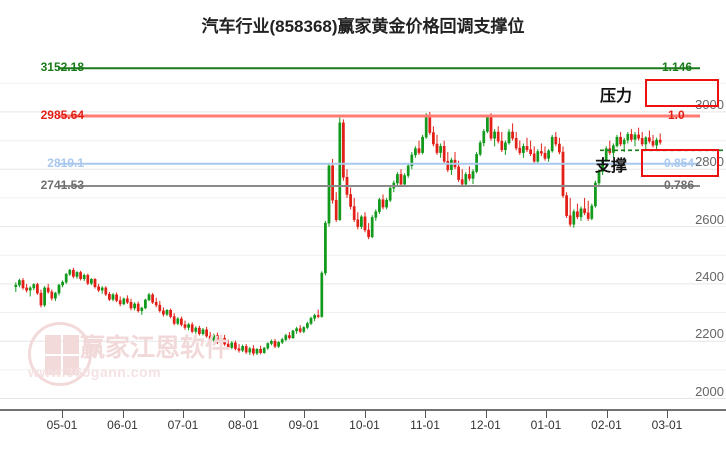 The width and height of the screenshot is (726, 450). I want to click on y-axis-tick-2000: 2000, so click(709, 391).